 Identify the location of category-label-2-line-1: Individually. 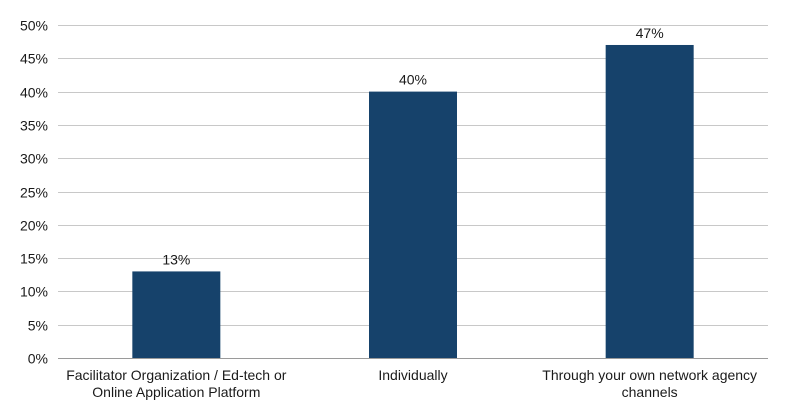
(412, 375).